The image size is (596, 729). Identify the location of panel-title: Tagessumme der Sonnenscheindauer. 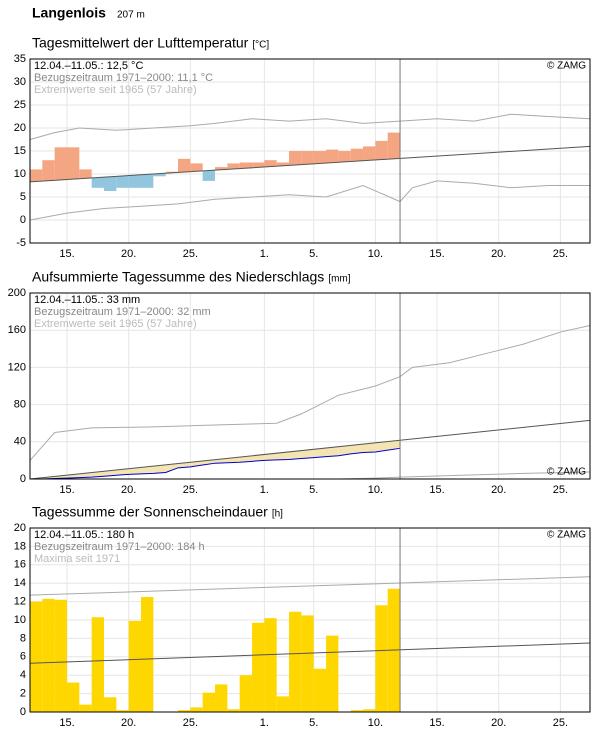
(150, 512).